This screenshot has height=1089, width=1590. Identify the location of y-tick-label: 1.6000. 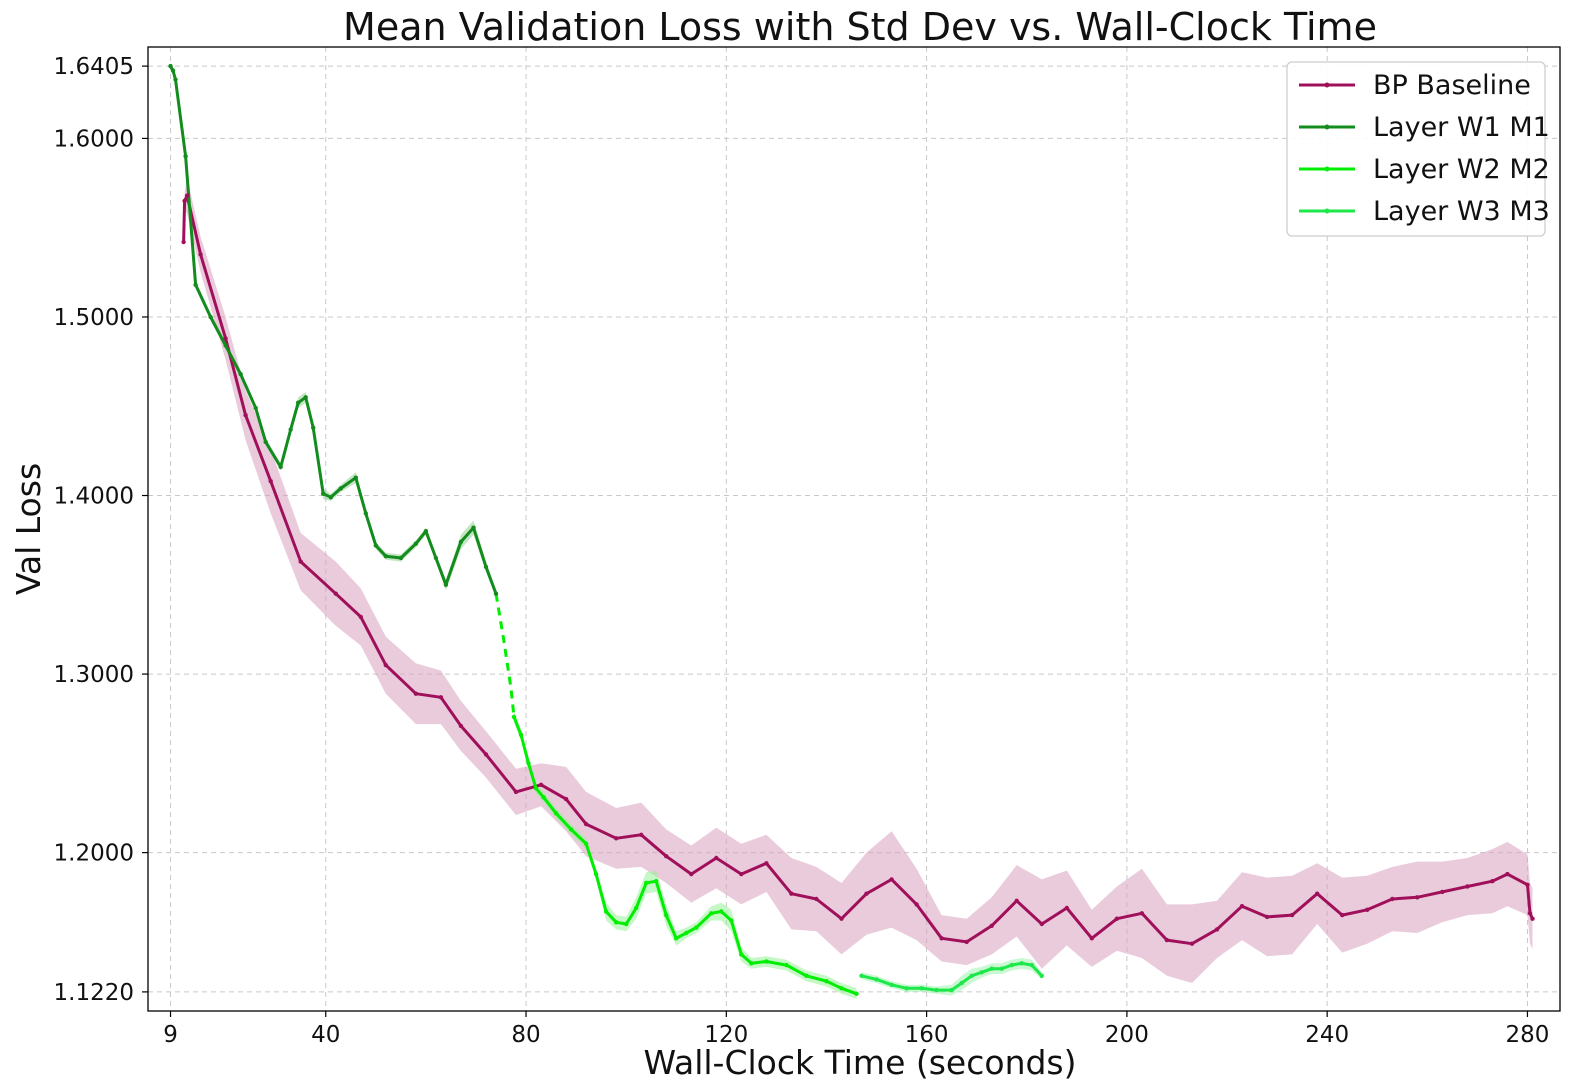
(94, 139).